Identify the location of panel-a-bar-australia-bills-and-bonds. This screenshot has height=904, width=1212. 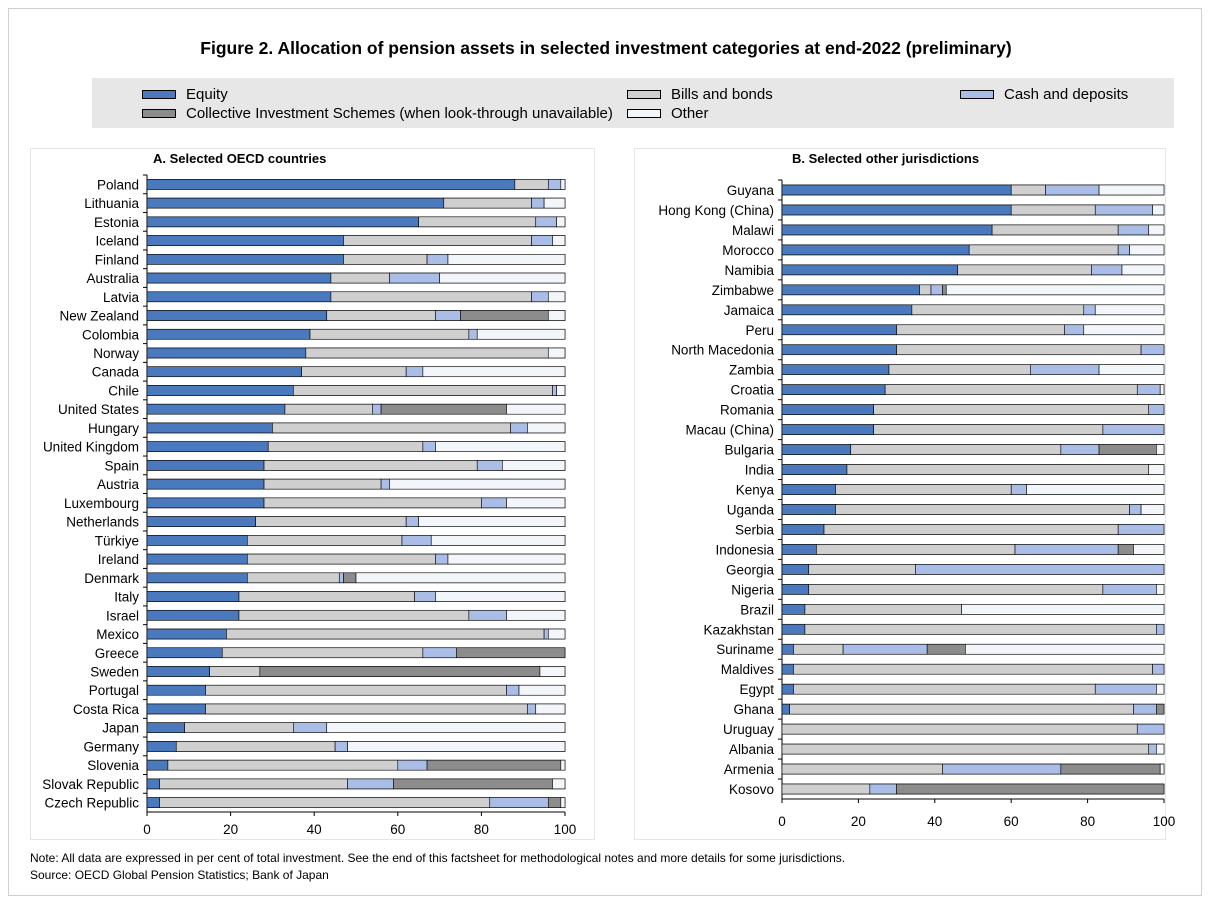
(360, 278).